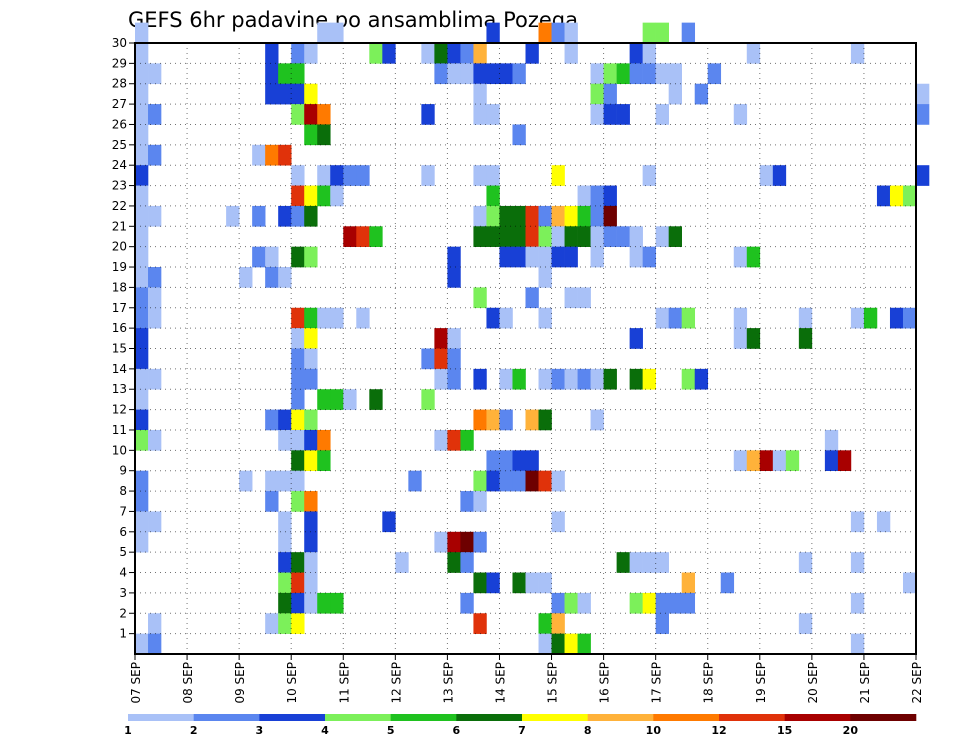  I want to click on y-tick-label: 18, so click(119, 287).